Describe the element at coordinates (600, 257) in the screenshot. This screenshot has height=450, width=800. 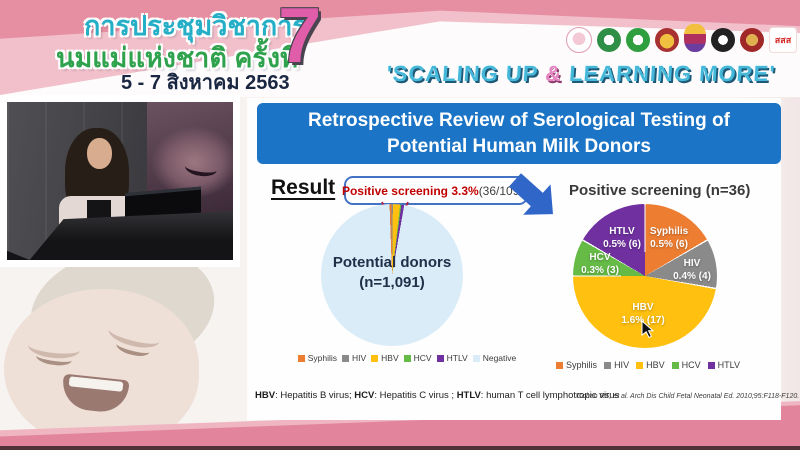
I see `slice-name-hcv: HCV` at that location.